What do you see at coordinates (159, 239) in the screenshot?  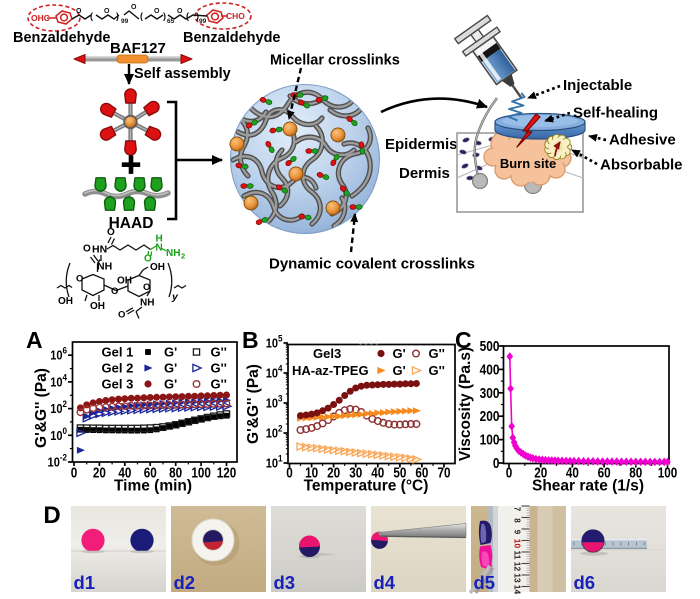 I see `svg-text: H` at bounding box center [159, 239].